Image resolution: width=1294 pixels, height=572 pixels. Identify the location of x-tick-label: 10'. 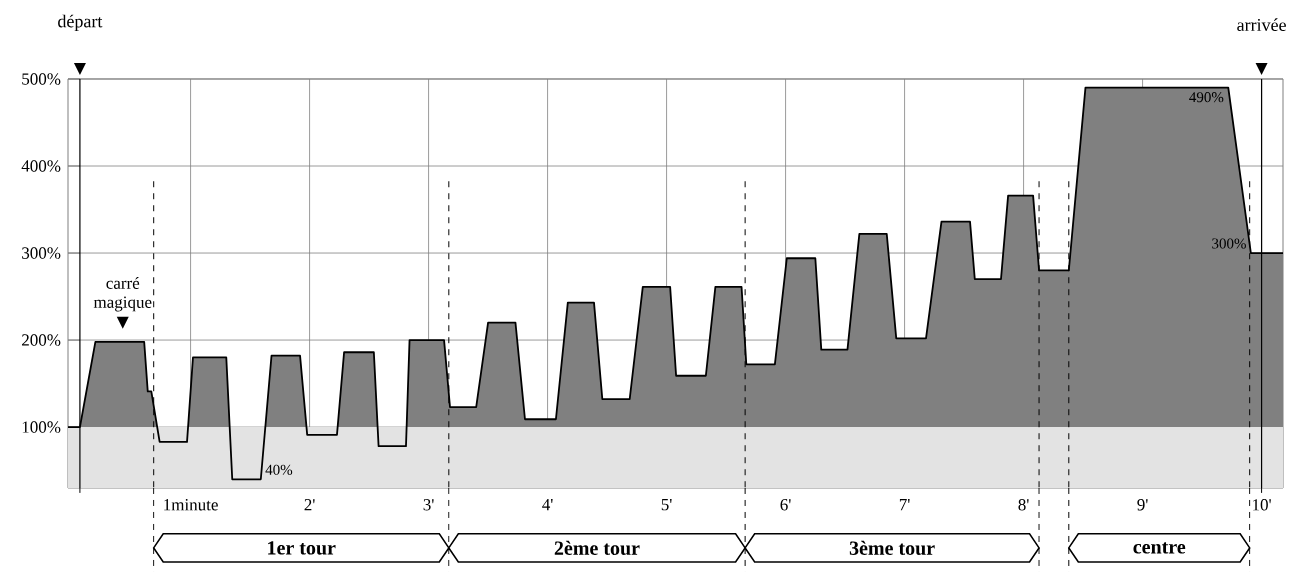
(1262, 505).